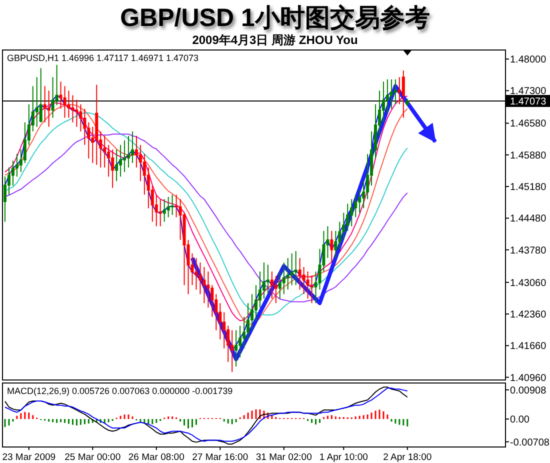 This screenshot has width=550, height=463. I want to click on chart-title: GBP/USD 1小时图交易参考, so click(275, 18).